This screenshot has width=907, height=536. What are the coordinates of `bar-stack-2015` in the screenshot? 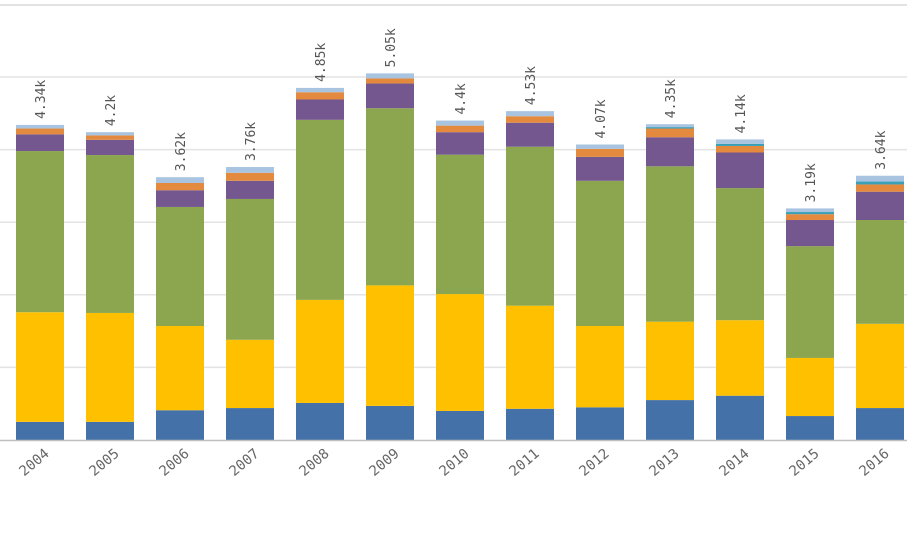 It's located at (810, 324).